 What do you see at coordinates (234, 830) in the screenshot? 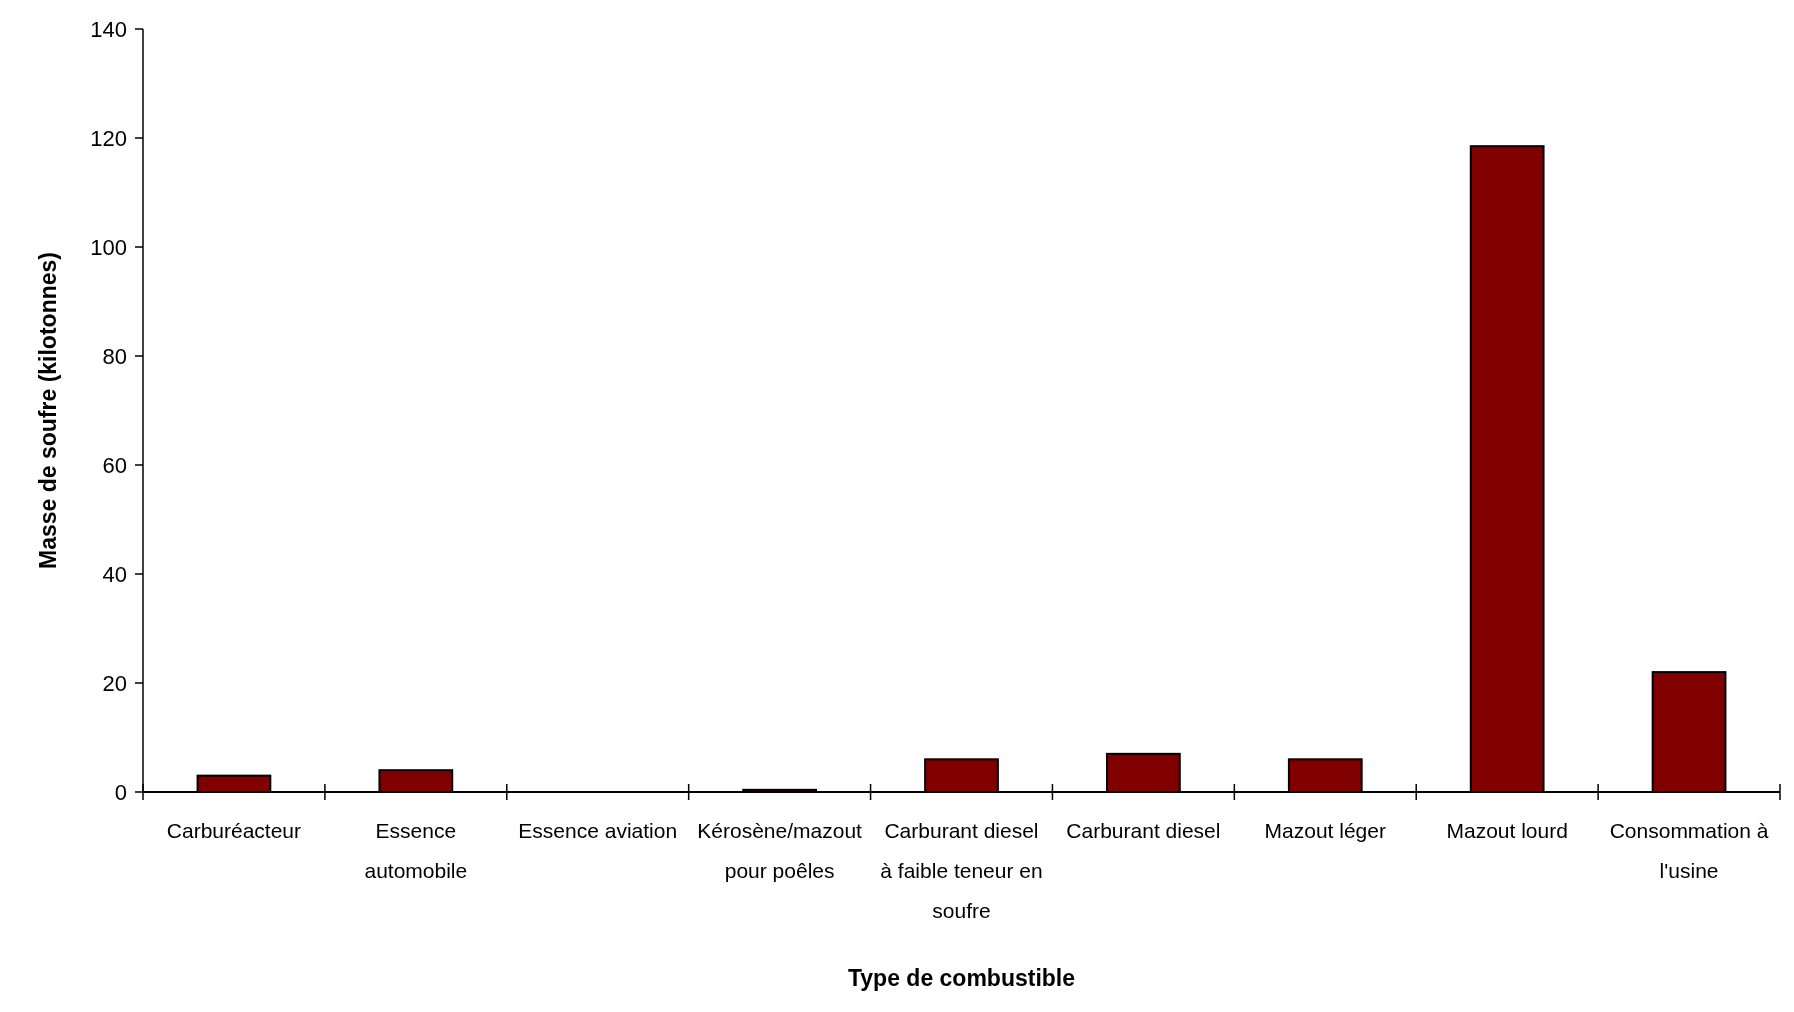
I see `x-tick-label: Carburéacteur` at bounding box center [234, 830].